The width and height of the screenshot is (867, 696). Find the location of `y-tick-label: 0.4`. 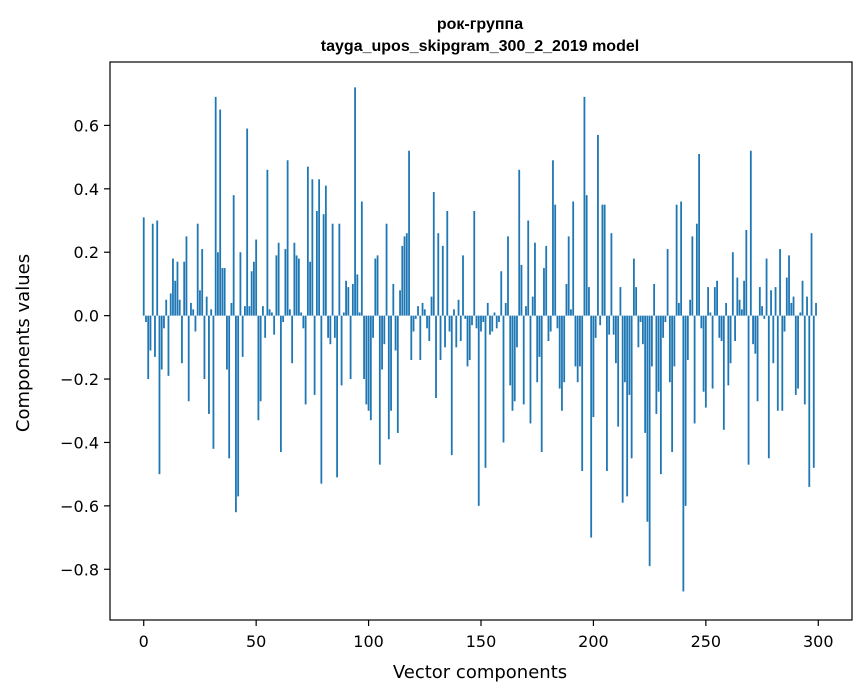

y-tick-label: 0.4 is located at coordinates (86, 189).